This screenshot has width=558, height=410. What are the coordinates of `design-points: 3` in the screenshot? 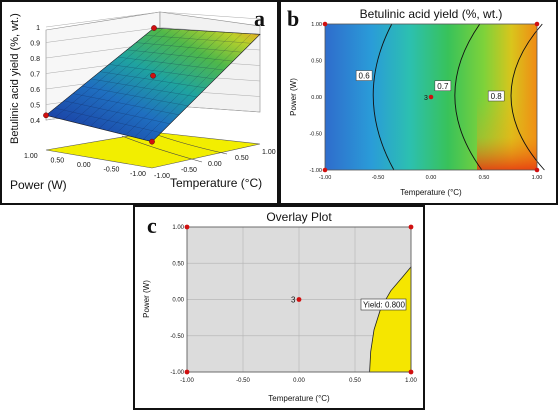 It's located at (431, 97).